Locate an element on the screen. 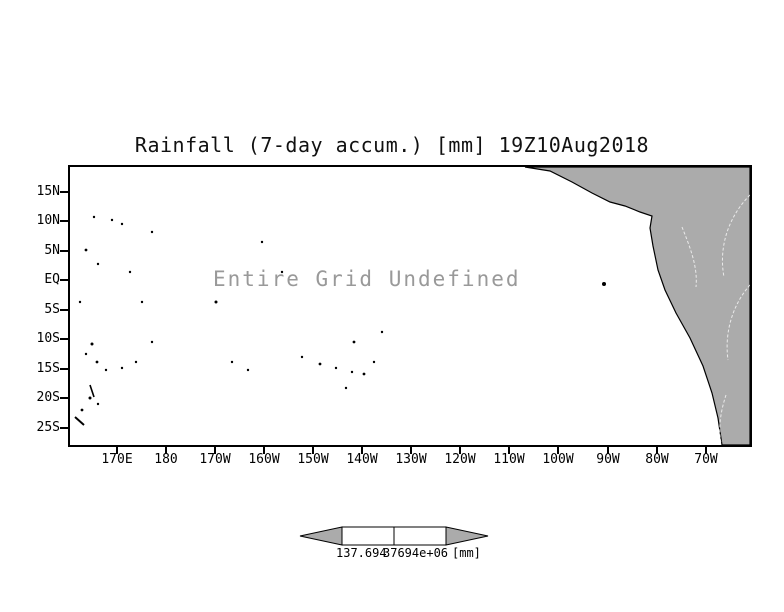 The image size is (784, 612). undefined-annotation: Entire Grid Undefined is located at coordinates (367, 279).